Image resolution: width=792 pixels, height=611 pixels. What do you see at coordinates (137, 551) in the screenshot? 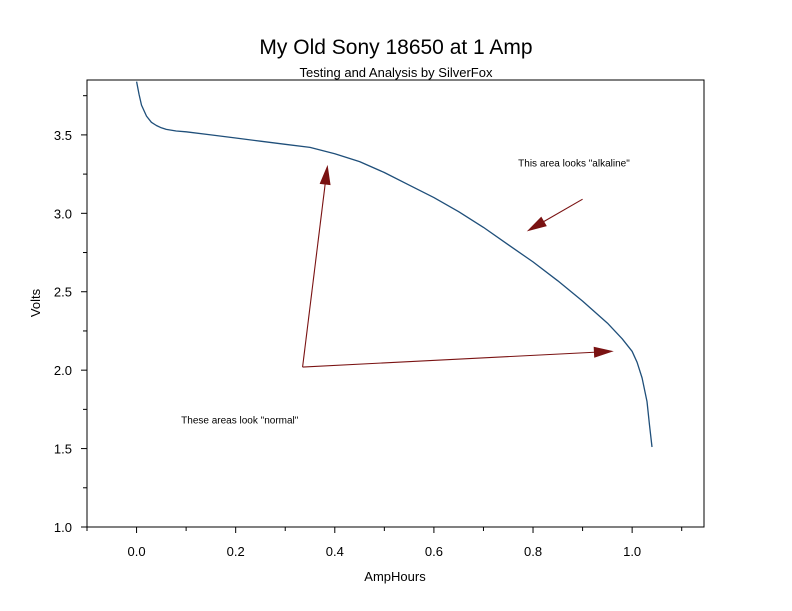
I see `x-tick-label: 0.0` at bounding box center [137, 551].